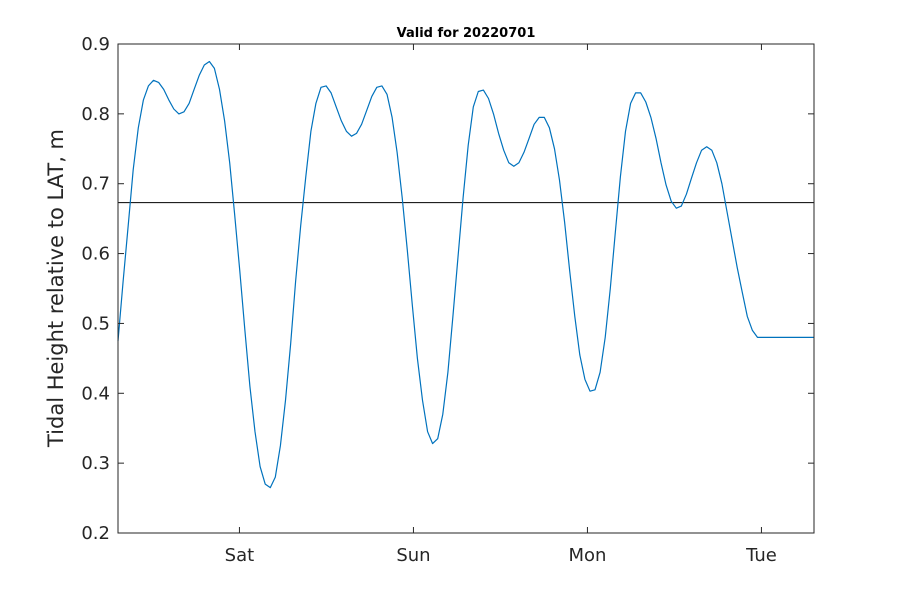  What do you see at coordinates (95, 463) in the screenshot?
I see `y-tick-label-1: 0.3` at bounding box center [95, 463].